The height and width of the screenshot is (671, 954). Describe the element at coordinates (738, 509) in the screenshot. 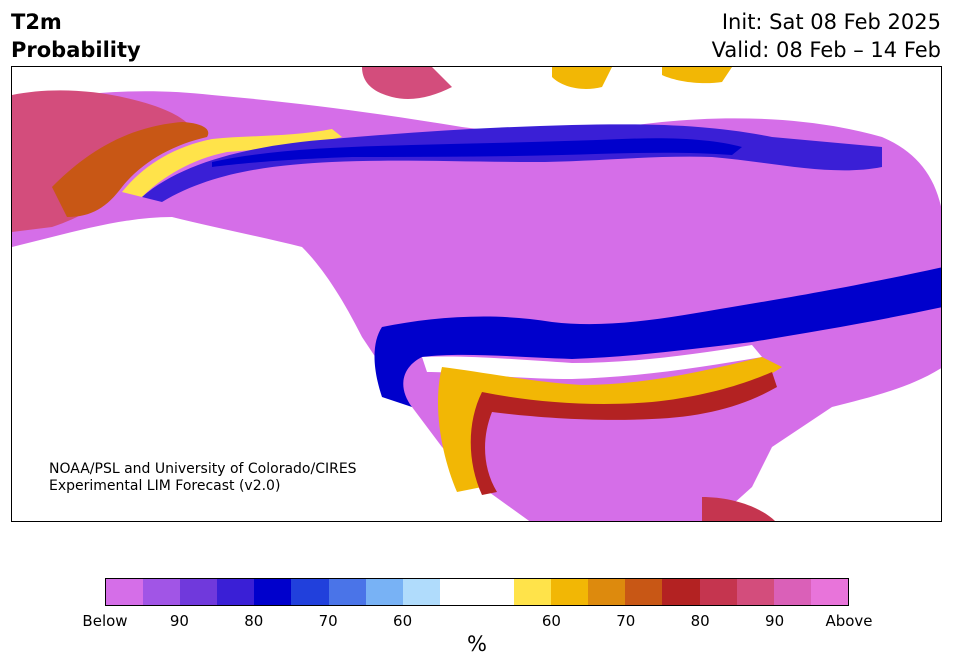

I see `caribbean-warm` at that location.